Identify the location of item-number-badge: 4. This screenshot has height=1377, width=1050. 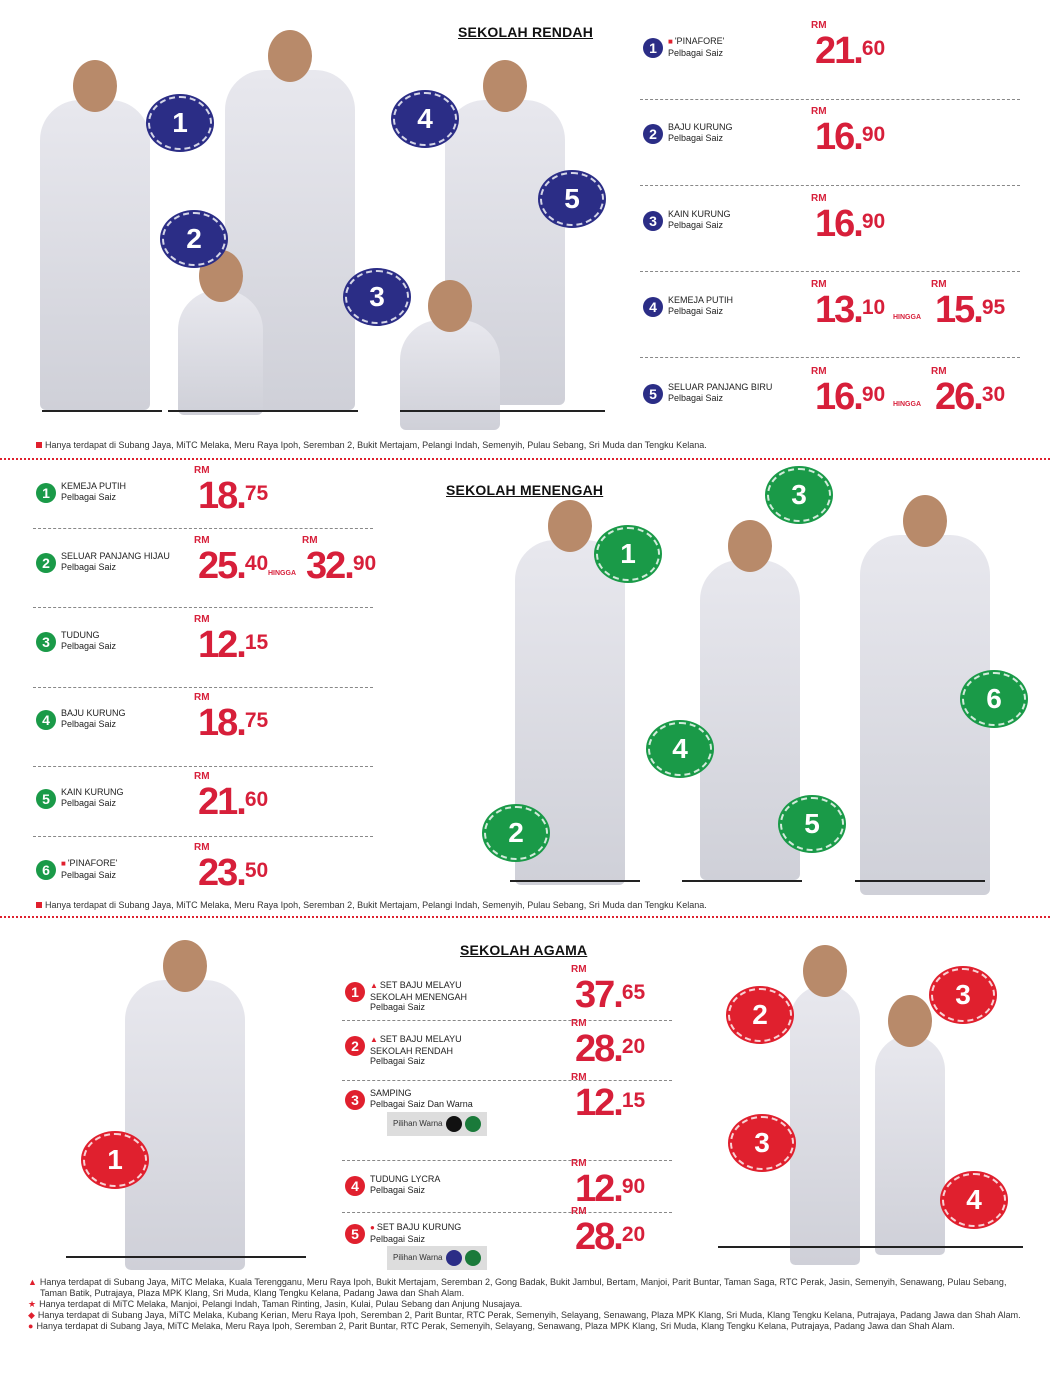
(355, 1186).